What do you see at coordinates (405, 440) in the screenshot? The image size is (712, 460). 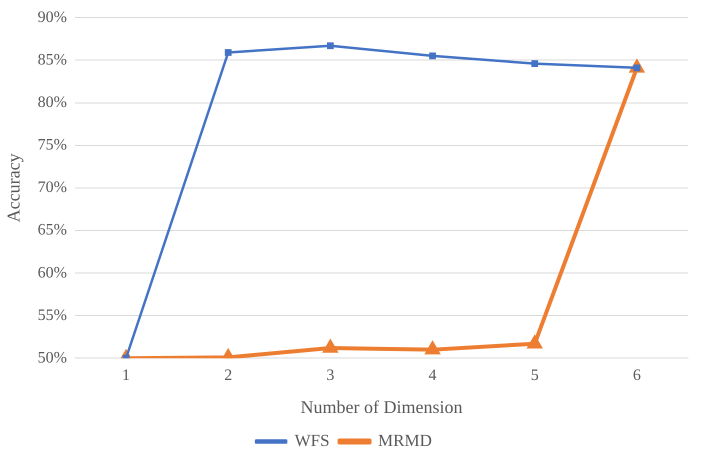 I see `legend-label: MRMD` at bounding box center [405, 440].